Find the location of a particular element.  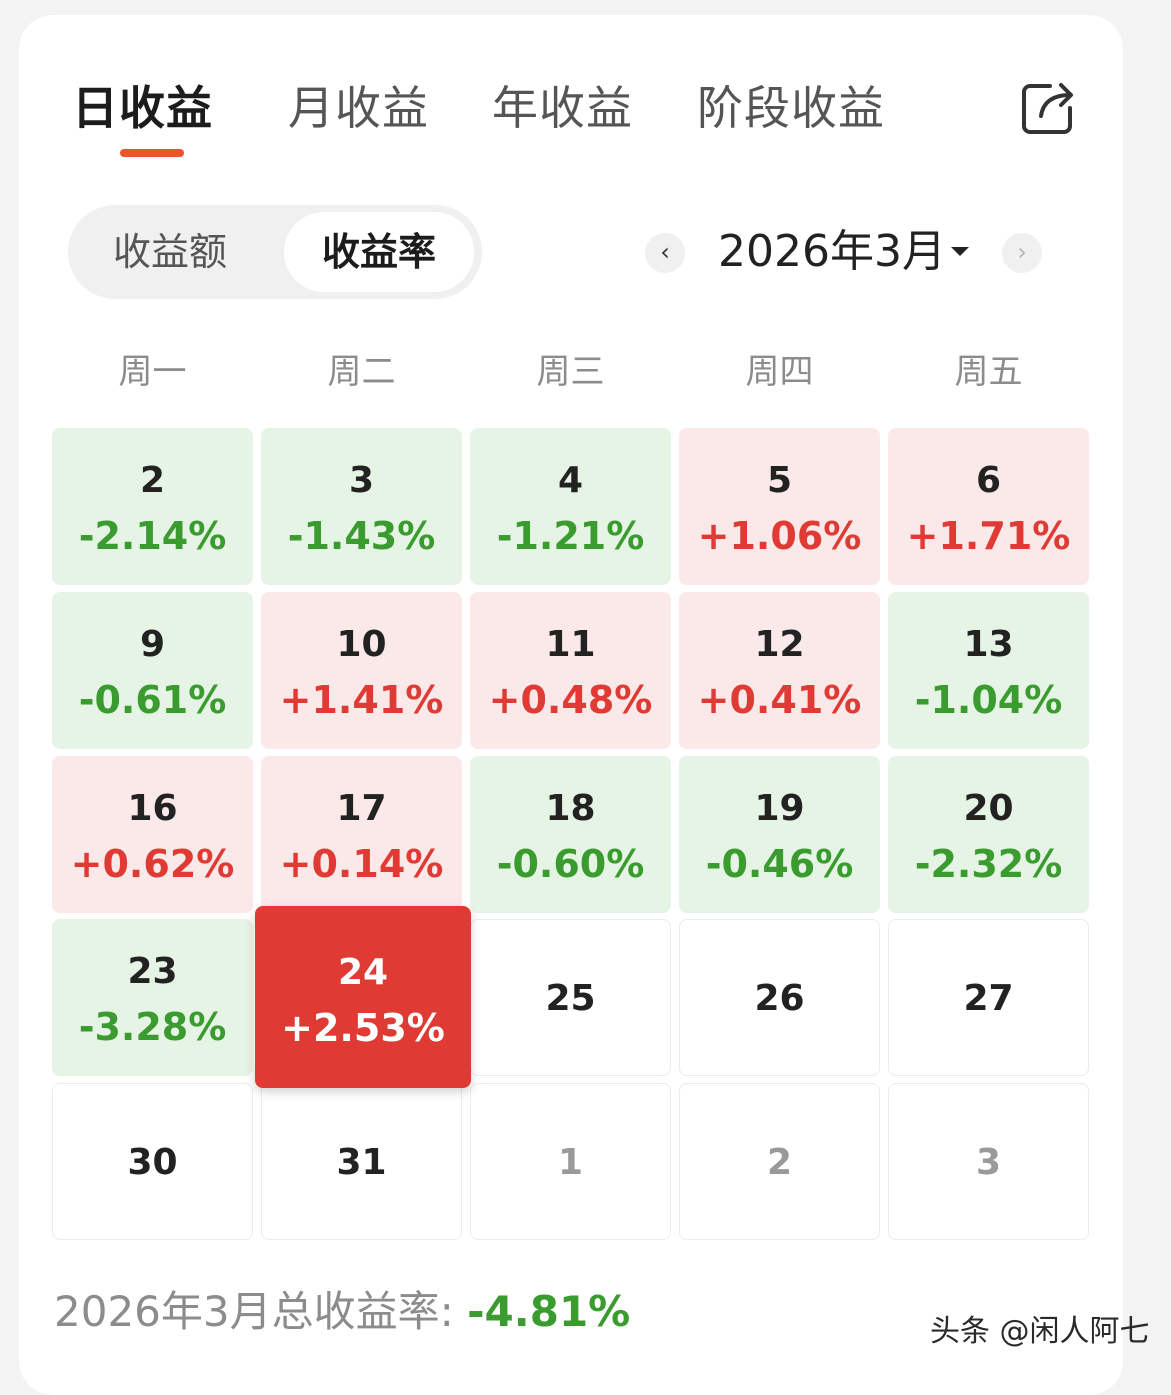

day-number: 18 is located at coordinates (570, 808).